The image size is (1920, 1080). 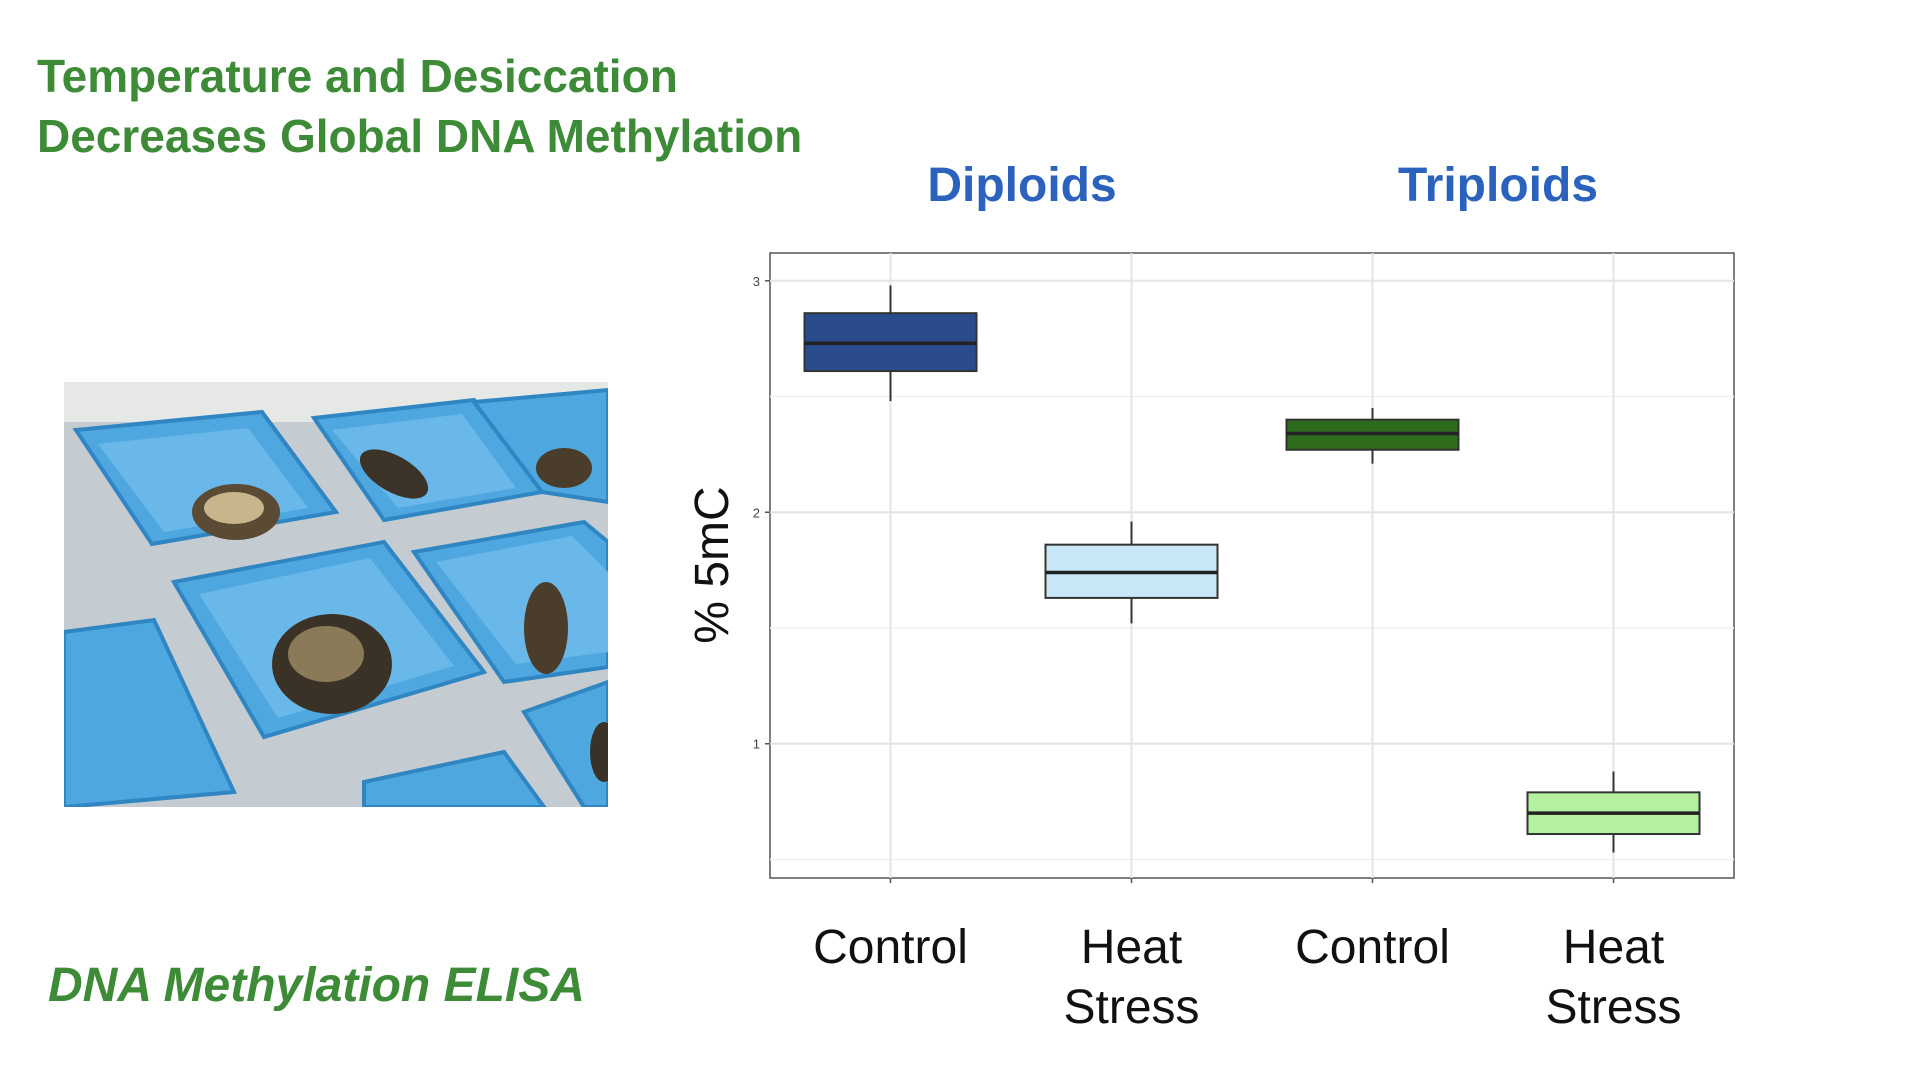 I want to click on title-line-2: Decreases Global DNA Methylation, so click(x=420, y=136).